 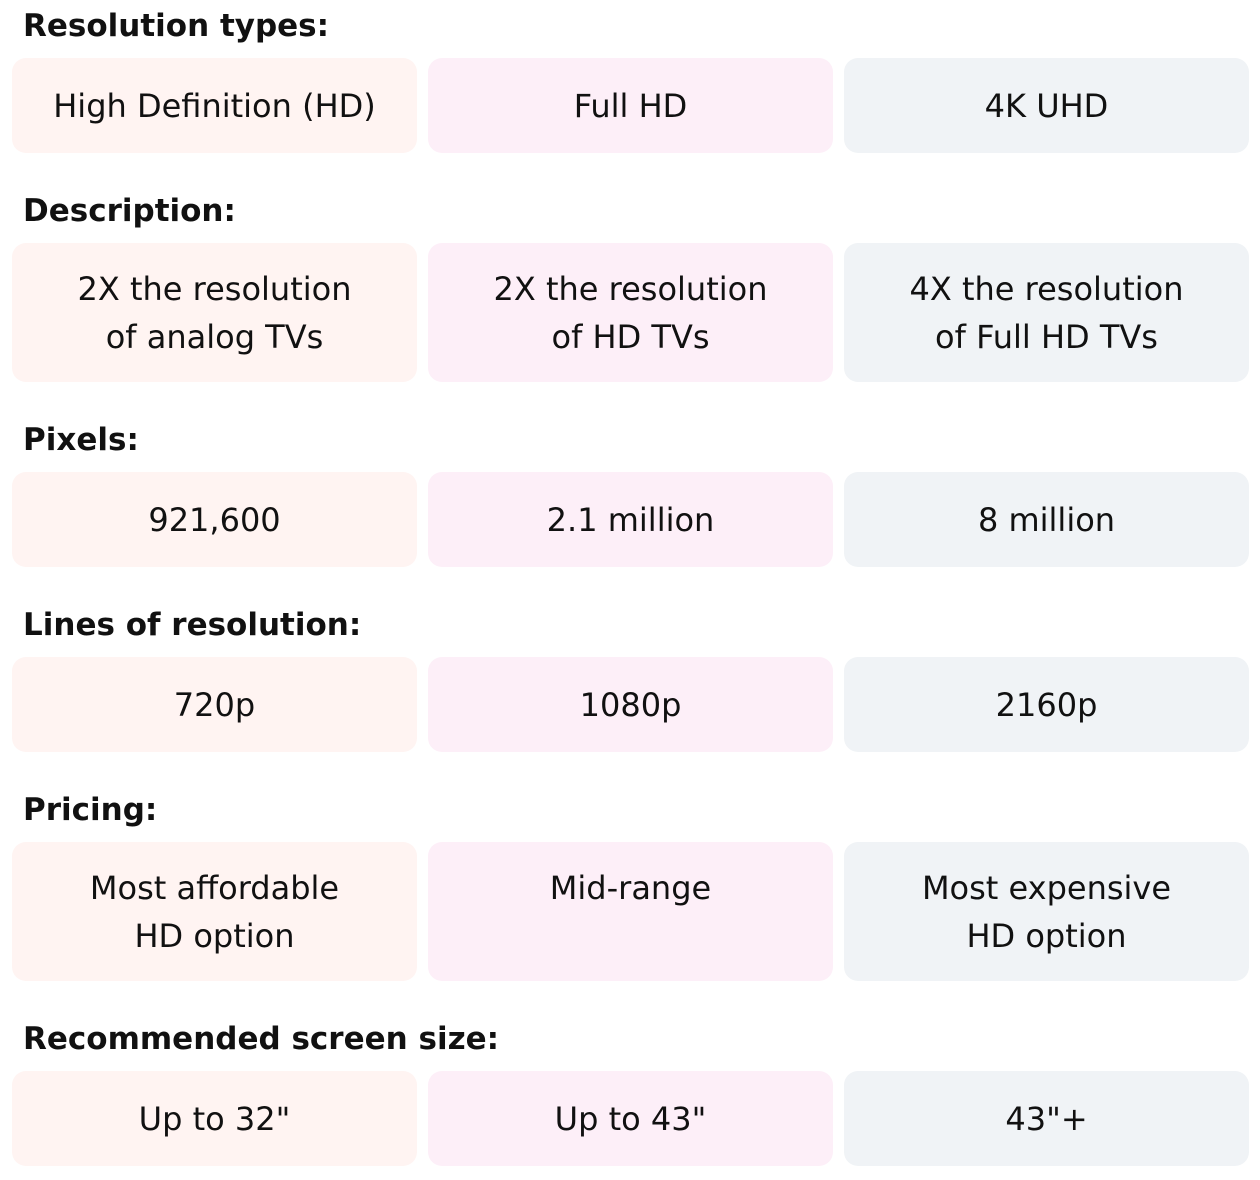 I want to click on section-heading: Description:, so click(x=129, y=211).